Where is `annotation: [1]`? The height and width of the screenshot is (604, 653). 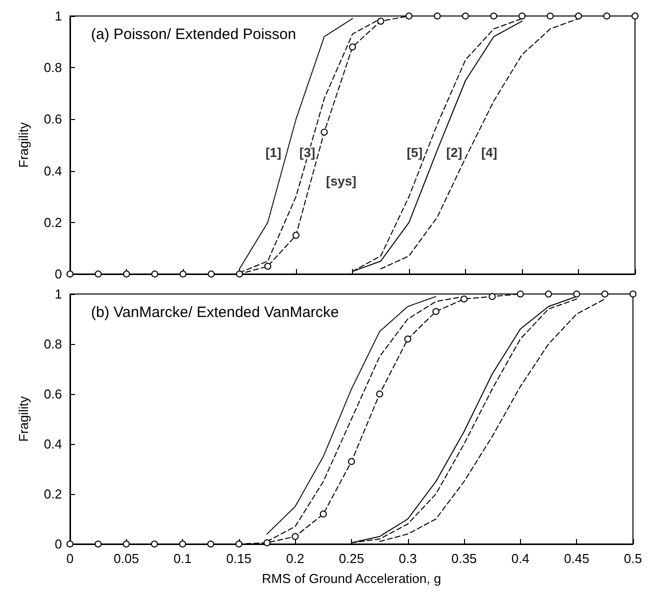
annotation: [1] is located at coordinates (273, 152).